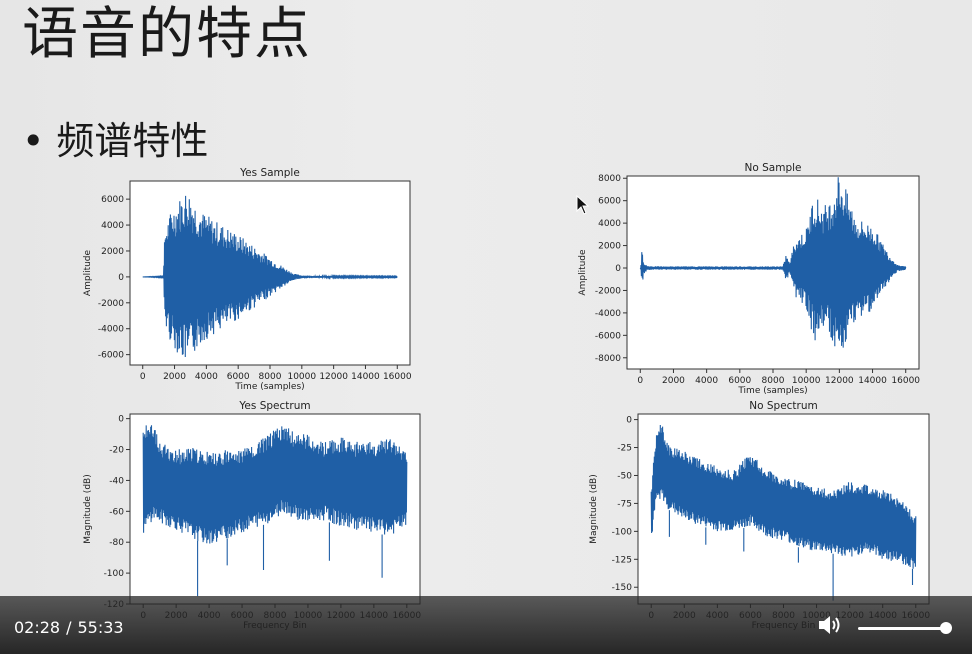 Image resolution: width=972 pixels, height=654 pixels. I want to click on bullet-text: 频谱特性, so click(132, 141).